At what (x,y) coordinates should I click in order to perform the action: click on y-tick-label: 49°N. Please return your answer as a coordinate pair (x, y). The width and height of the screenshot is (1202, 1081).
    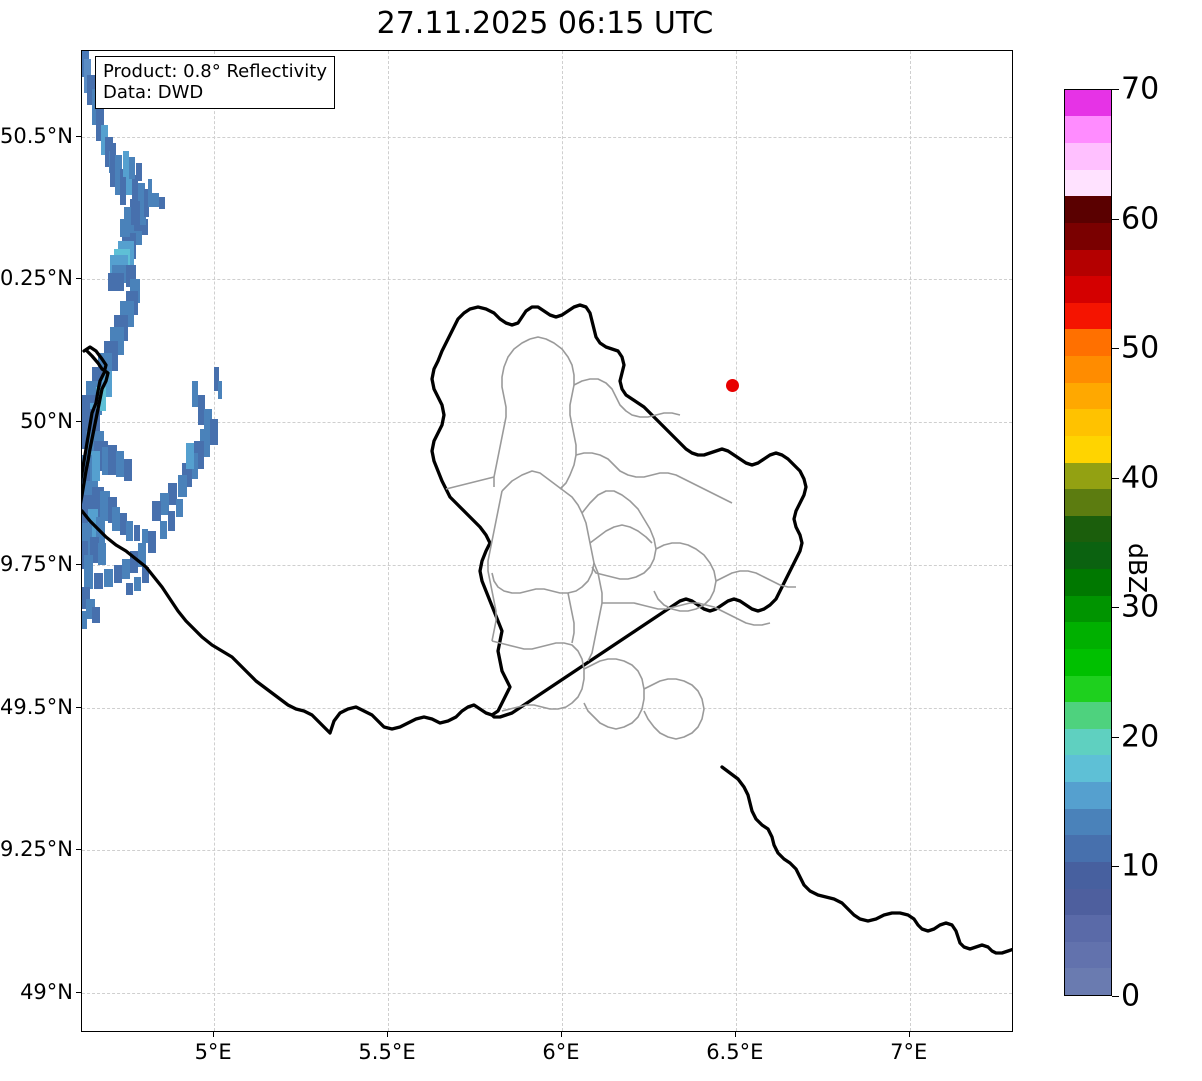
    Looking at the image, I should click on (46, 992).